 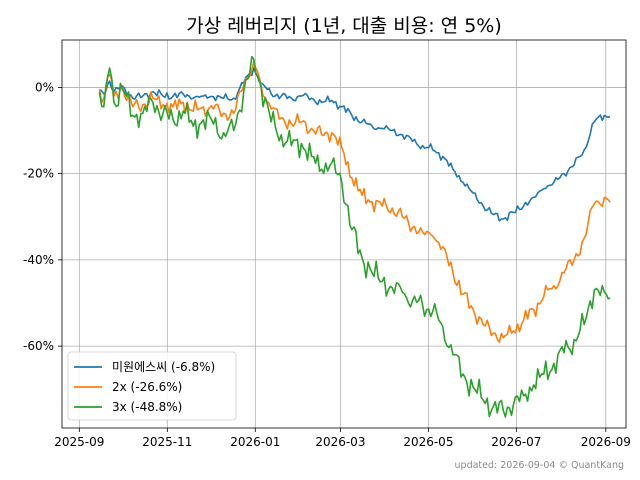 What do you see at coordinates (38, 346) in the screenshot?
I see `y-tick-label: -60%` at bounding box center [38, 346].